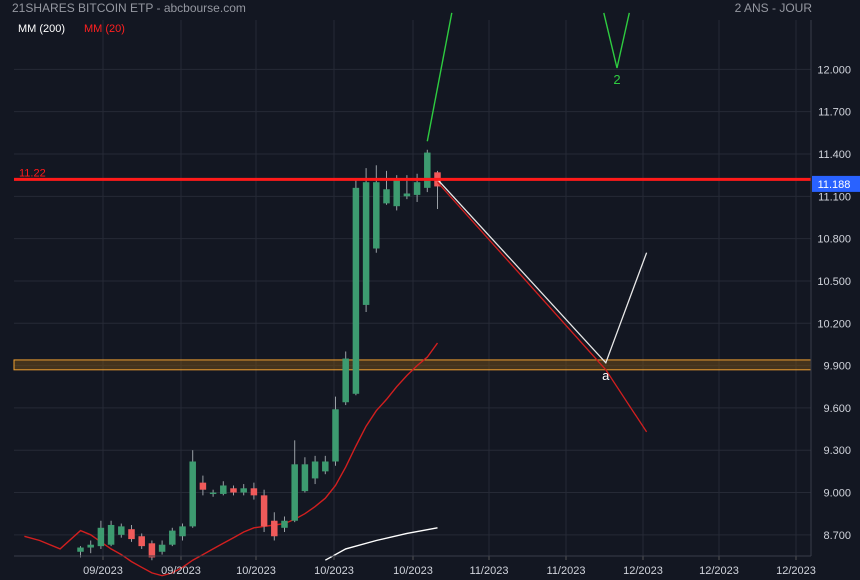  What do you see at coordinates (381, 544) in the screenshot?
I see `ma200-line` at bounding box center [381, 544].